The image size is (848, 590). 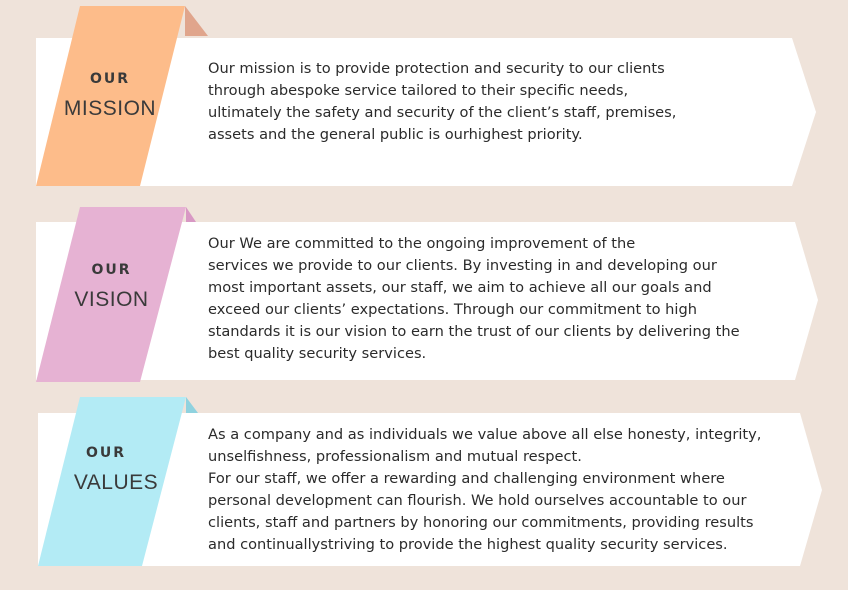 What do you see at coordinates (116, 470) in the screenshot?
I see `values-ribbon-label: OUR VALUES` at bounding box center [116, 470].